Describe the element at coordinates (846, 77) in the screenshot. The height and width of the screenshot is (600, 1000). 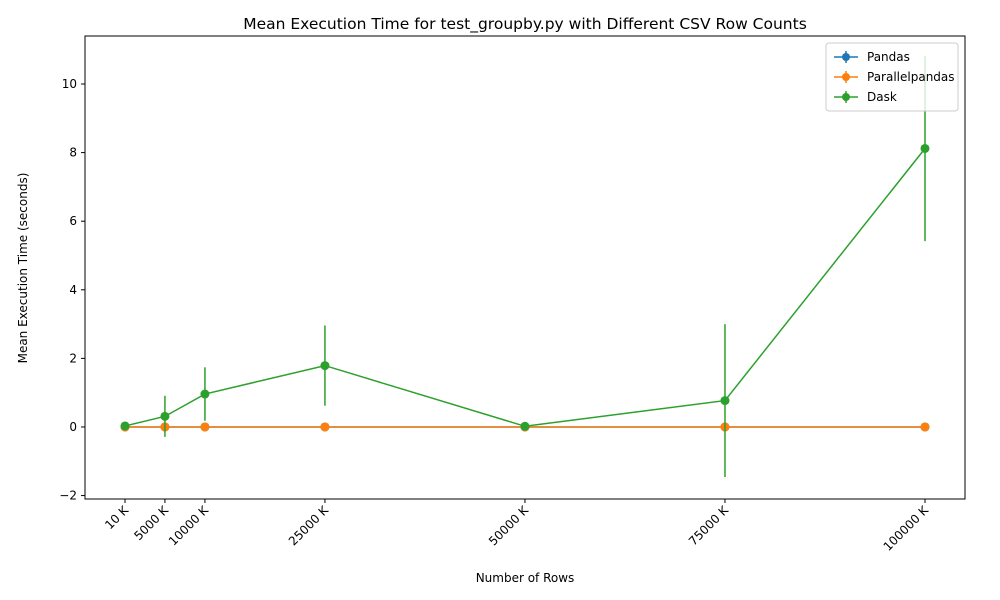
I see `parallelpandas-legend-marker` at that location.